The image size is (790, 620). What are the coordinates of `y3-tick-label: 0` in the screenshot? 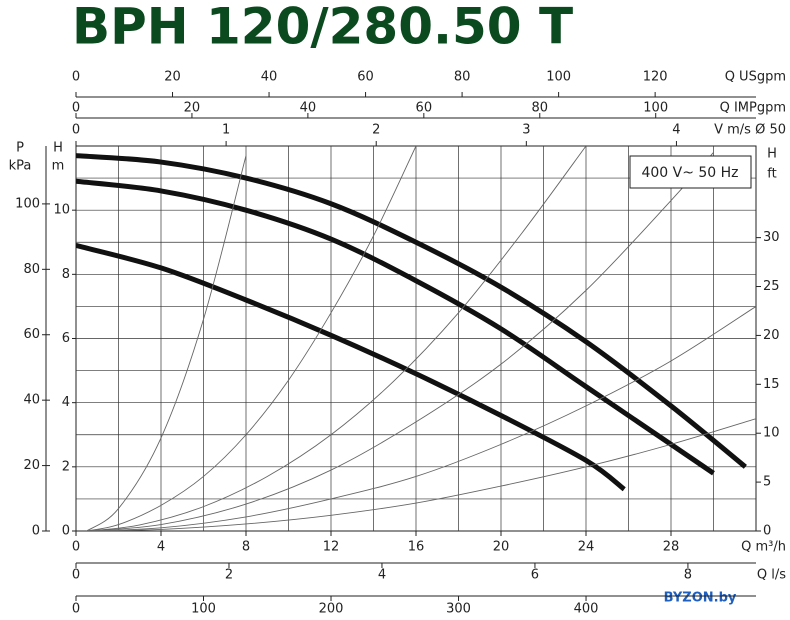 It's located at (36, 531).